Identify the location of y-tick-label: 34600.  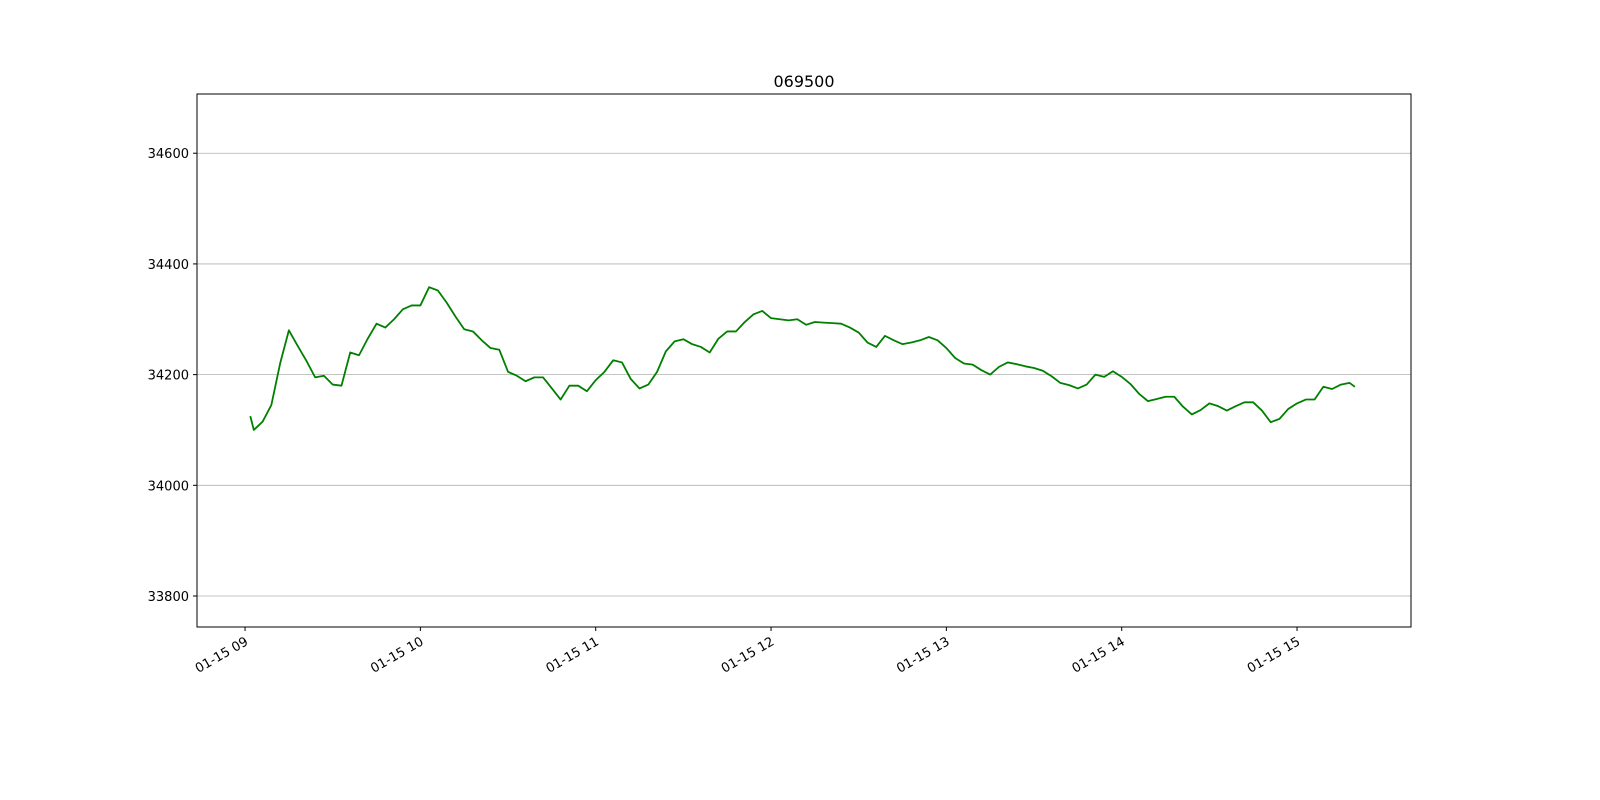
(168, 154).